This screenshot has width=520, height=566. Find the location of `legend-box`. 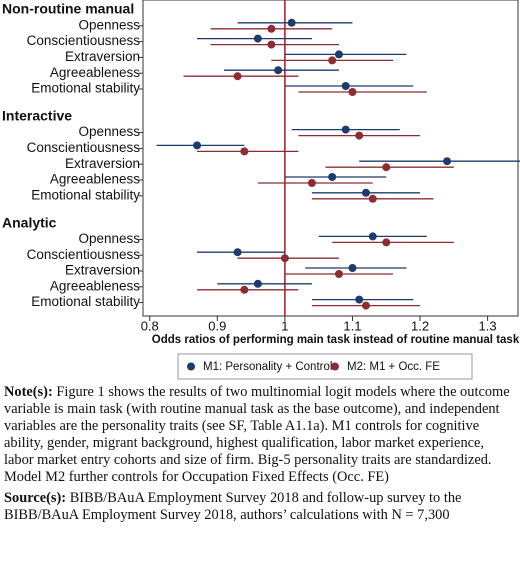

legend-box is located at coordinates (325, 366).